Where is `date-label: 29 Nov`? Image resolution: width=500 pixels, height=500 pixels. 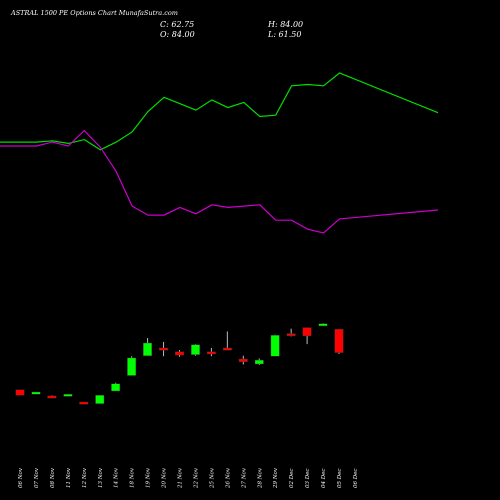 date-label: 29 Nov is located at coordinates (276, 478).